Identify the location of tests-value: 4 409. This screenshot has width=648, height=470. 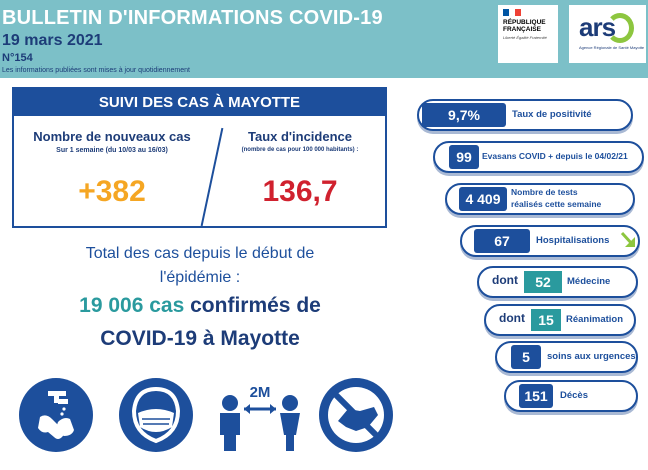
(483, 199).